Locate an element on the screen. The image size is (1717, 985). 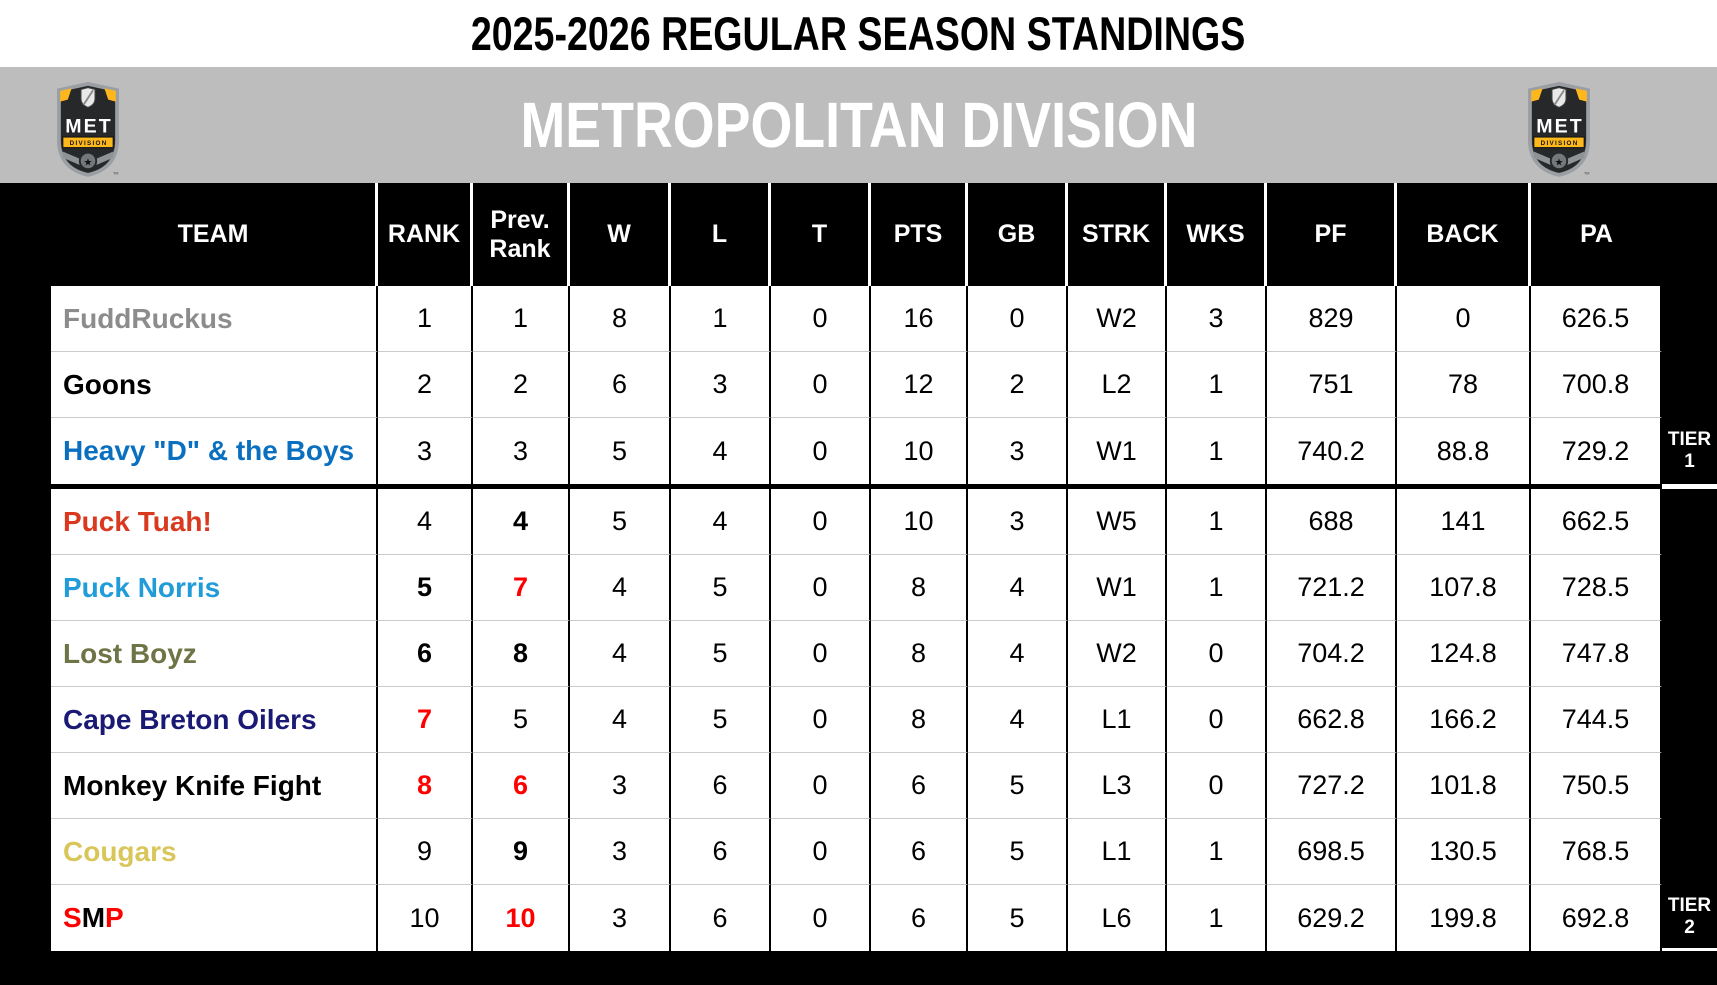
table-row: Puck Tuah! 4 4 5 4 0 10 3 W5 1 688 141 662.5 is located at coordinates (858, 522).